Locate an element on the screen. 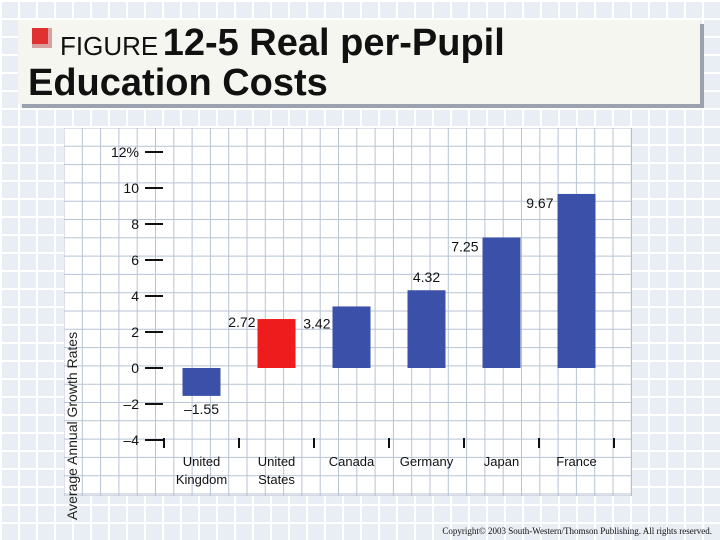 The image size is (720, 540). x-tick-label: Canada is located at coordinates (352, 461).